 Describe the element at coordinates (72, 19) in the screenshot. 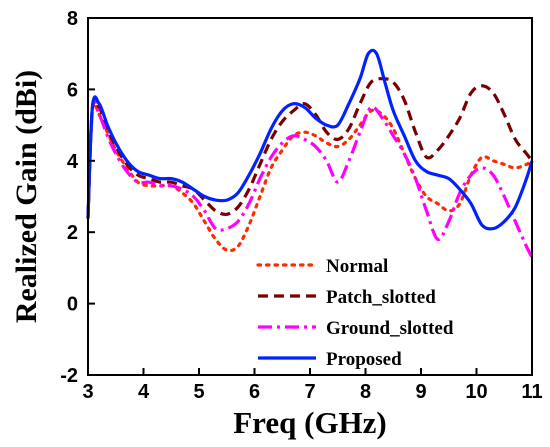

I see `y-tick-label: 8` at that location.